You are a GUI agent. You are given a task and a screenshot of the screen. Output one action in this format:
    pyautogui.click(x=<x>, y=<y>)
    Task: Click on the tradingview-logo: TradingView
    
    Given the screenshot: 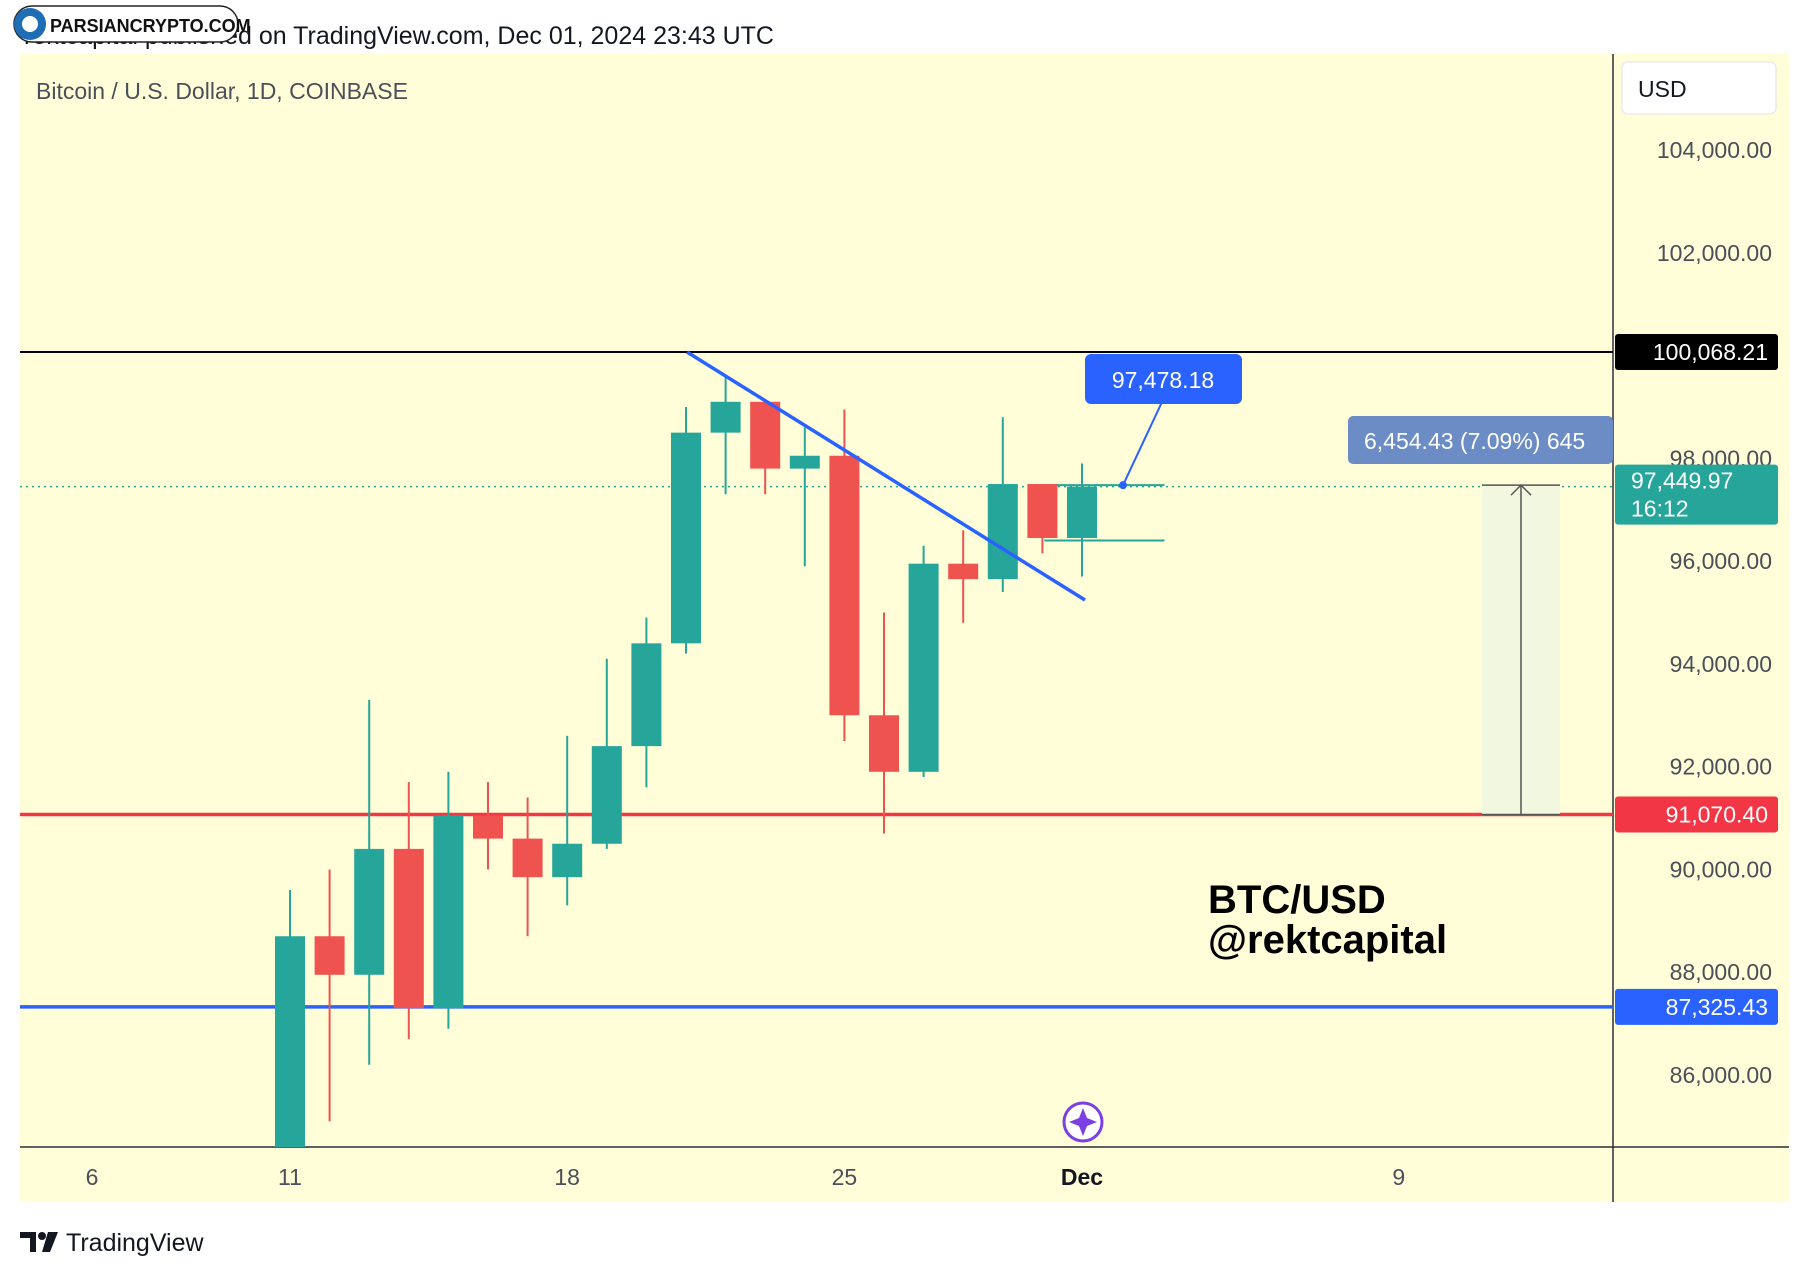 What is the action you would take?
    pyautogui.click(x=112, y=1243)
    